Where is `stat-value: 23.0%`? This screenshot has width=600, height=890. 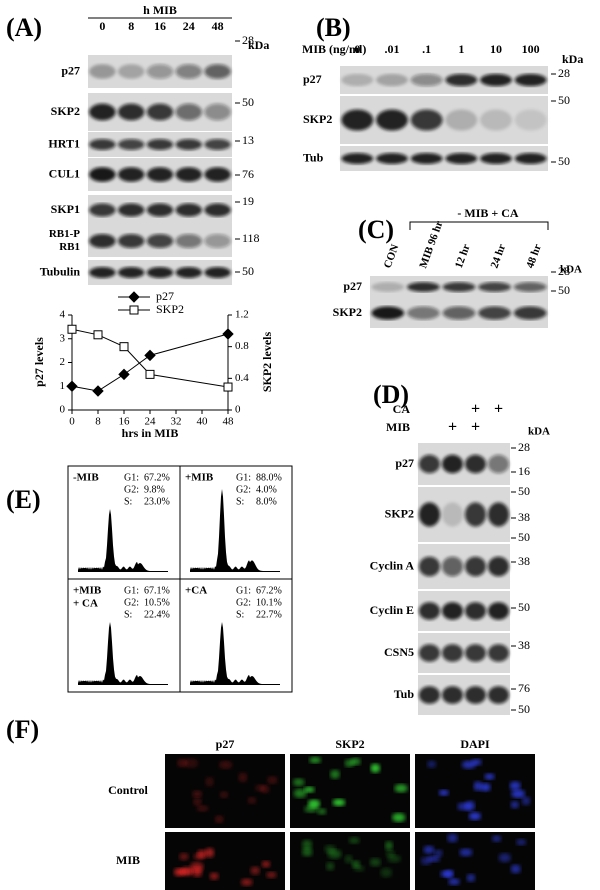 stat-value: 23.0% is located at coordinates (157, 501).